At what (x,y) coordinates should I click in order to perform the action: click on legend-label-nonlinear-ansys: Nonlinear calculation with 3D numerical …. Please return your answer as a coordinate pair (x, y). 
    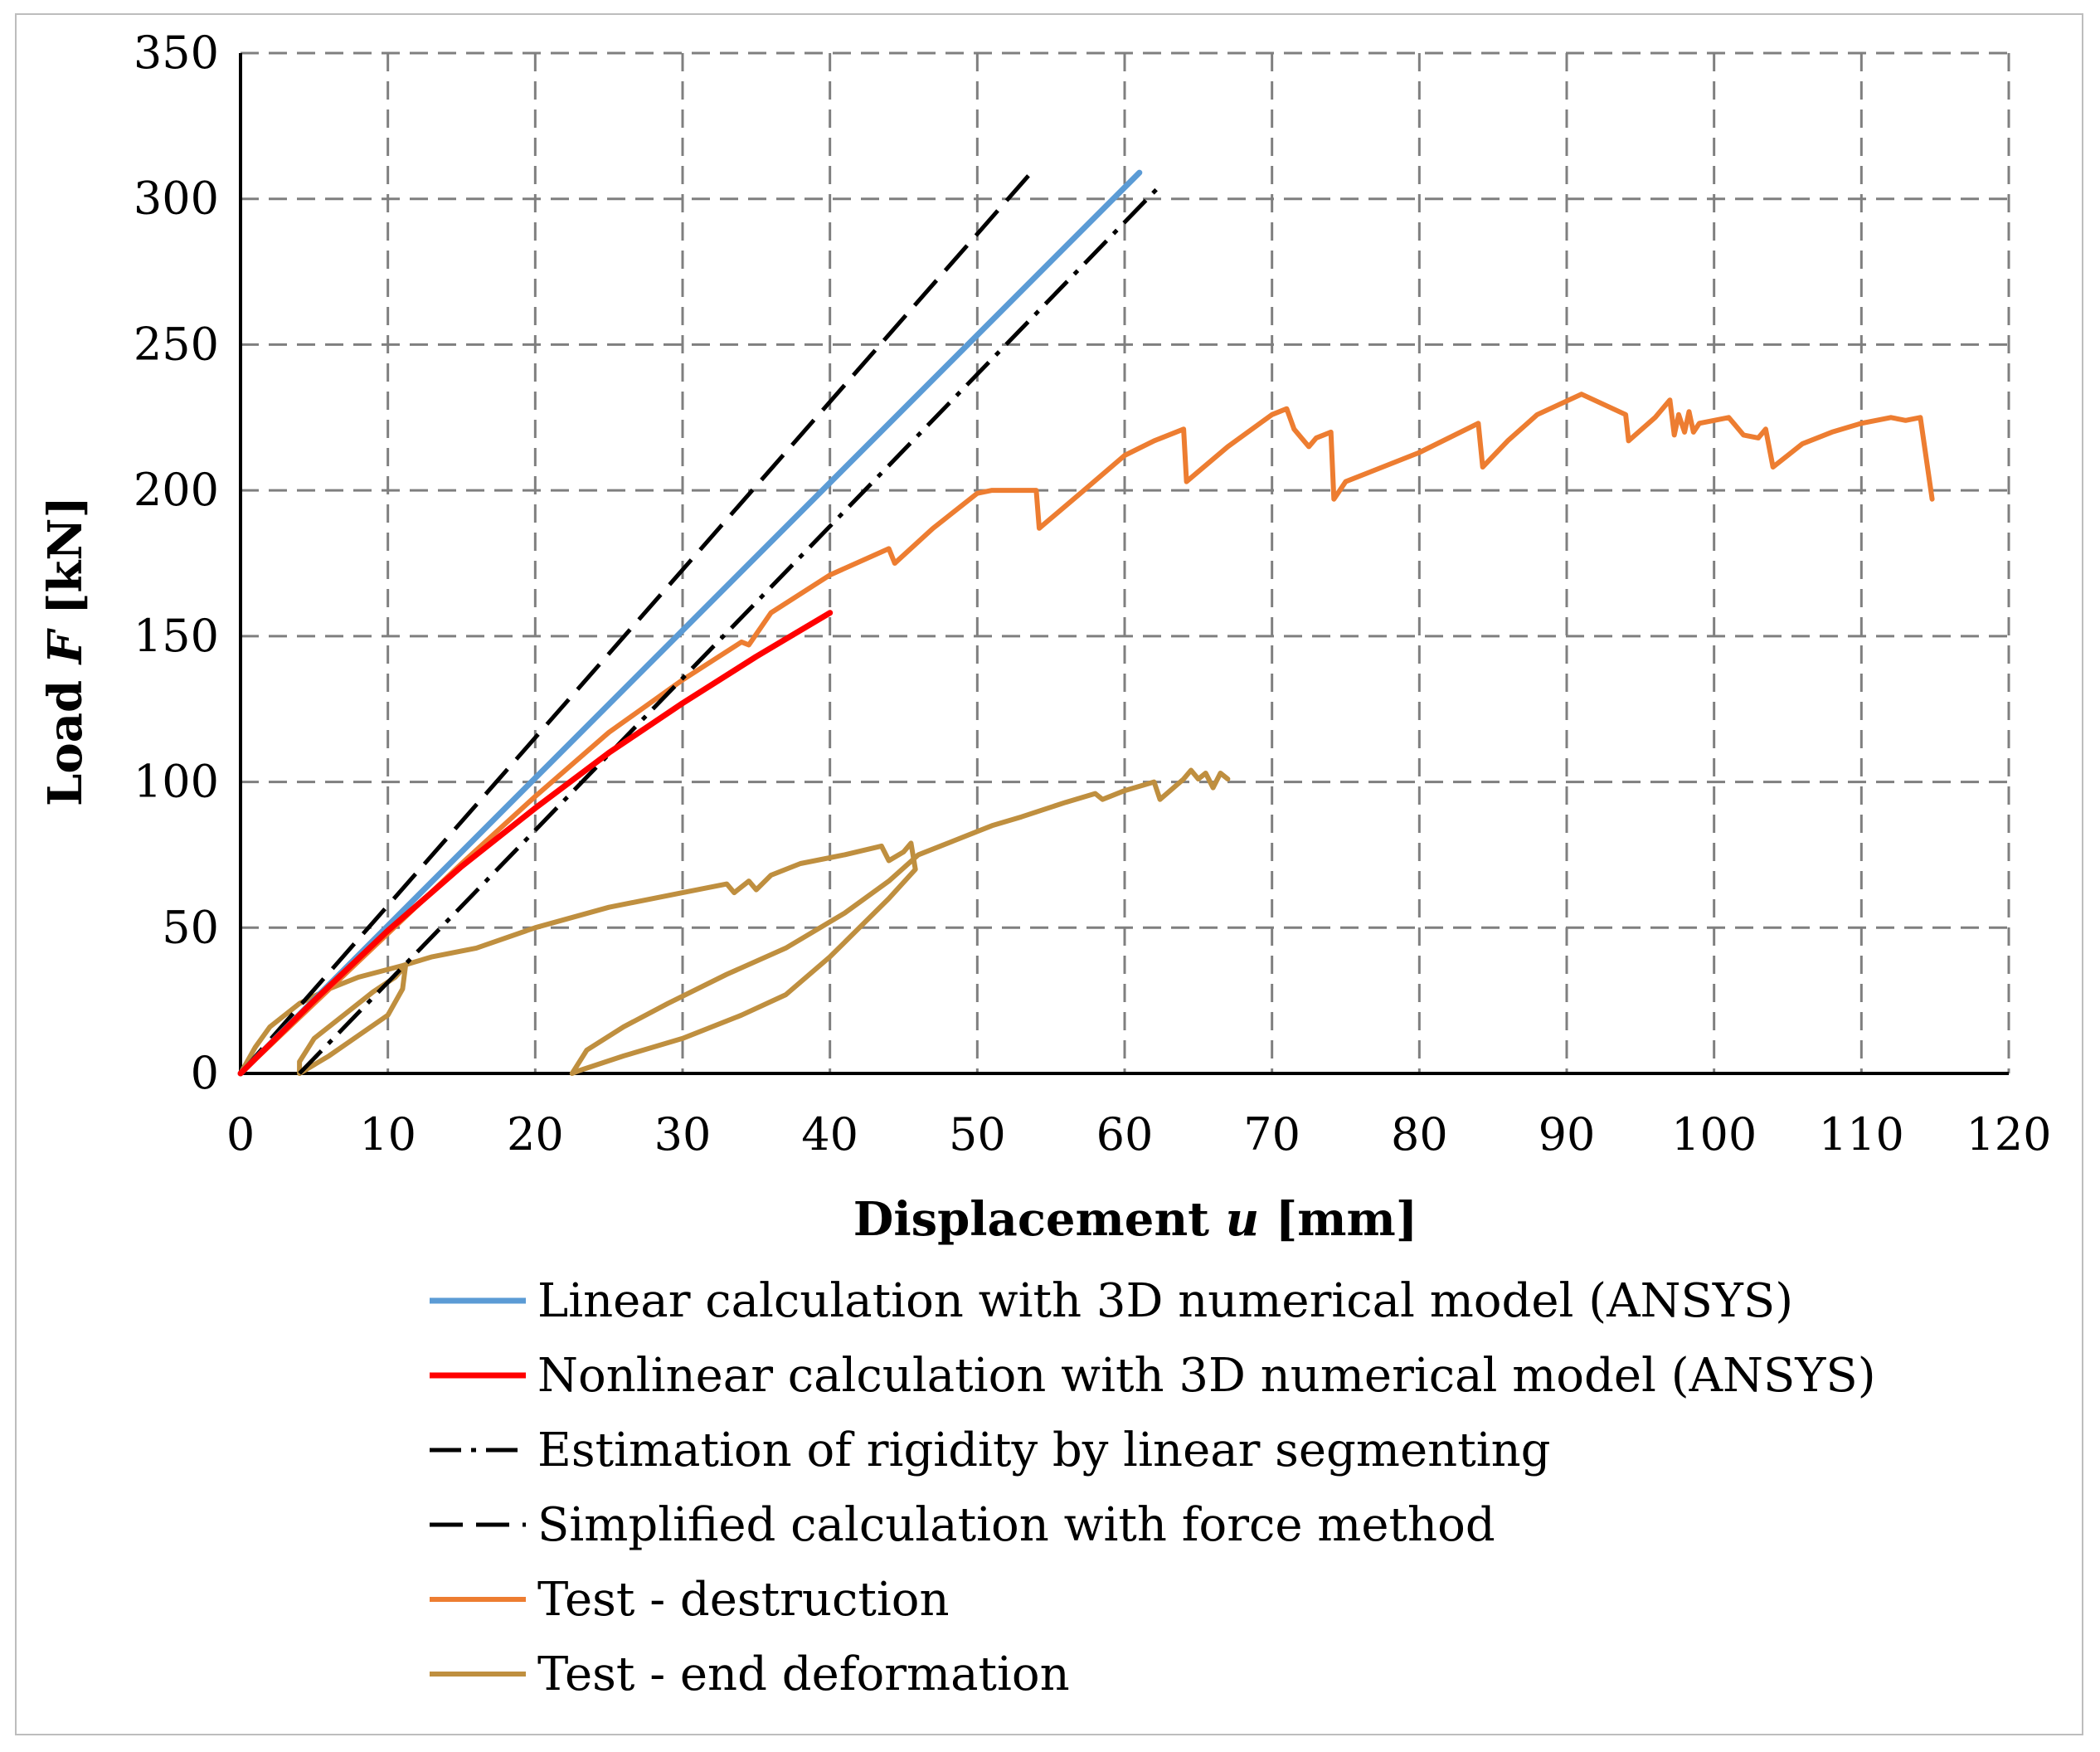
    Looking at the image, I should click on (1206, 1376).